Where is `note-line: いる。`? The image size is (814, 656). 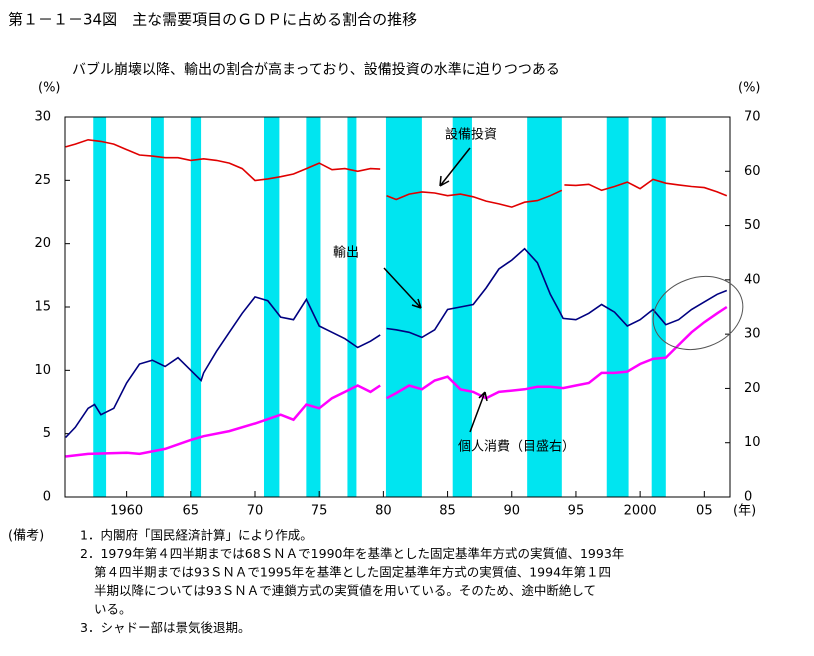
note-line: いる。 is located at coordinates (113, 609).